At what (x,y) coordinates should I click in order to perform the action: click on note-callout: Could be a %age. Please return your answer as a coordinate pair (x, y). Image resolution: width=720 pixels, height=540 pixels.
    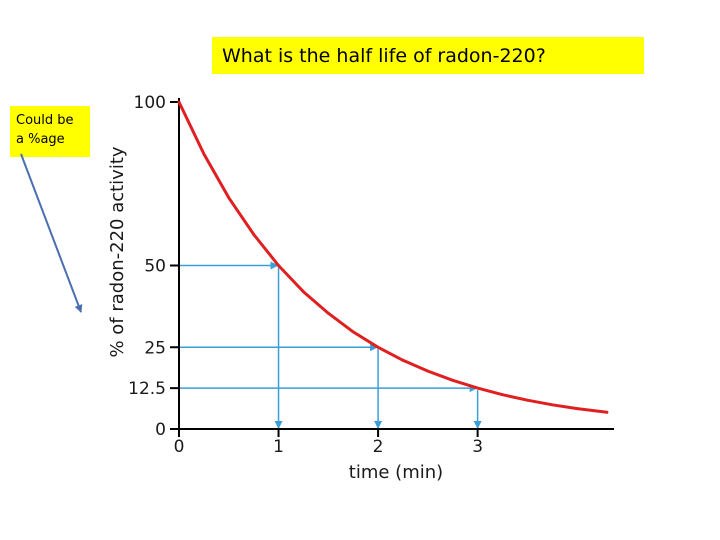
    Looking at the image, I should click on (50, 131).